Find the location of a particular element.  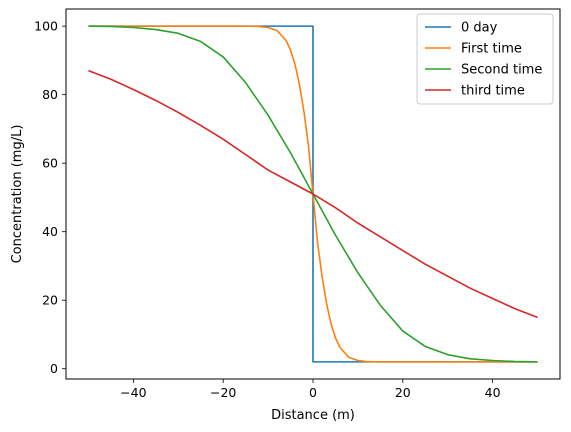

x-tick-label: 40 is located at coordinates (493, 392).